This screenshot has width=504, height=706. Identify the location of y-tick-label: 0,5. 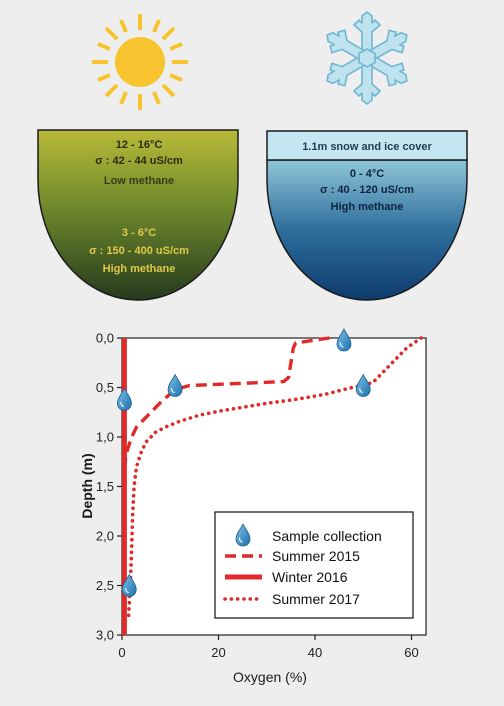
(105, 387).